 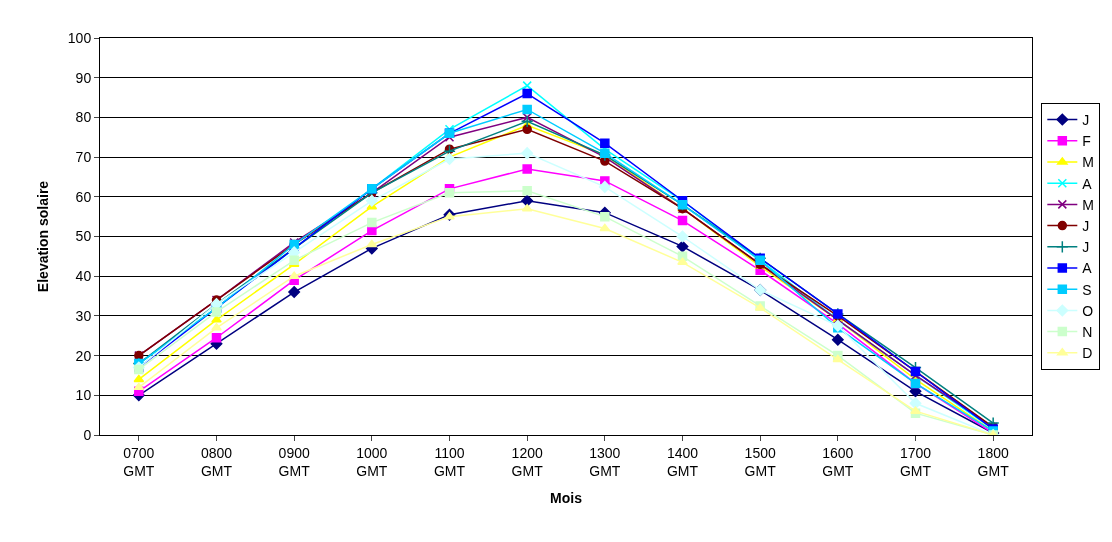 I want to click on y-tick-label: 100, so click(x=79, y=37).